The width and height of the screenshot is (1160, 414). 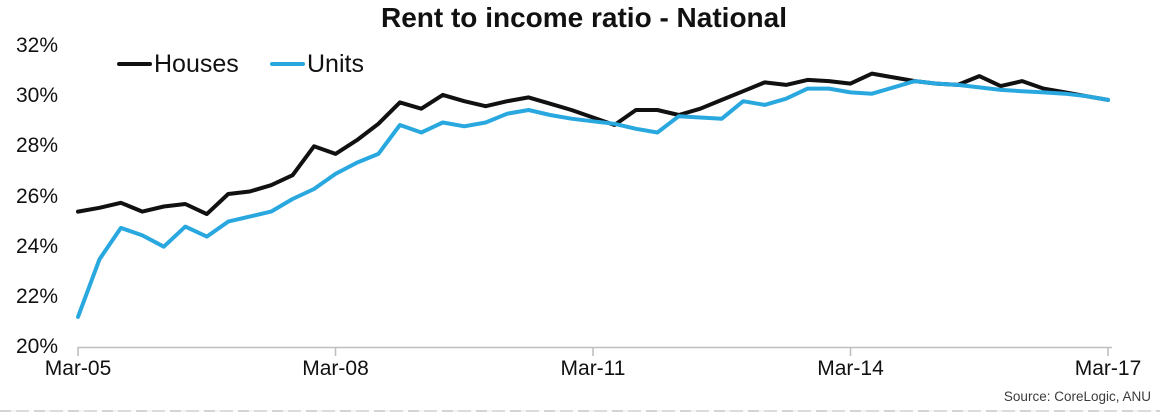 I want to click on legend-item-houses: Houses, so click(x=178, y=64).